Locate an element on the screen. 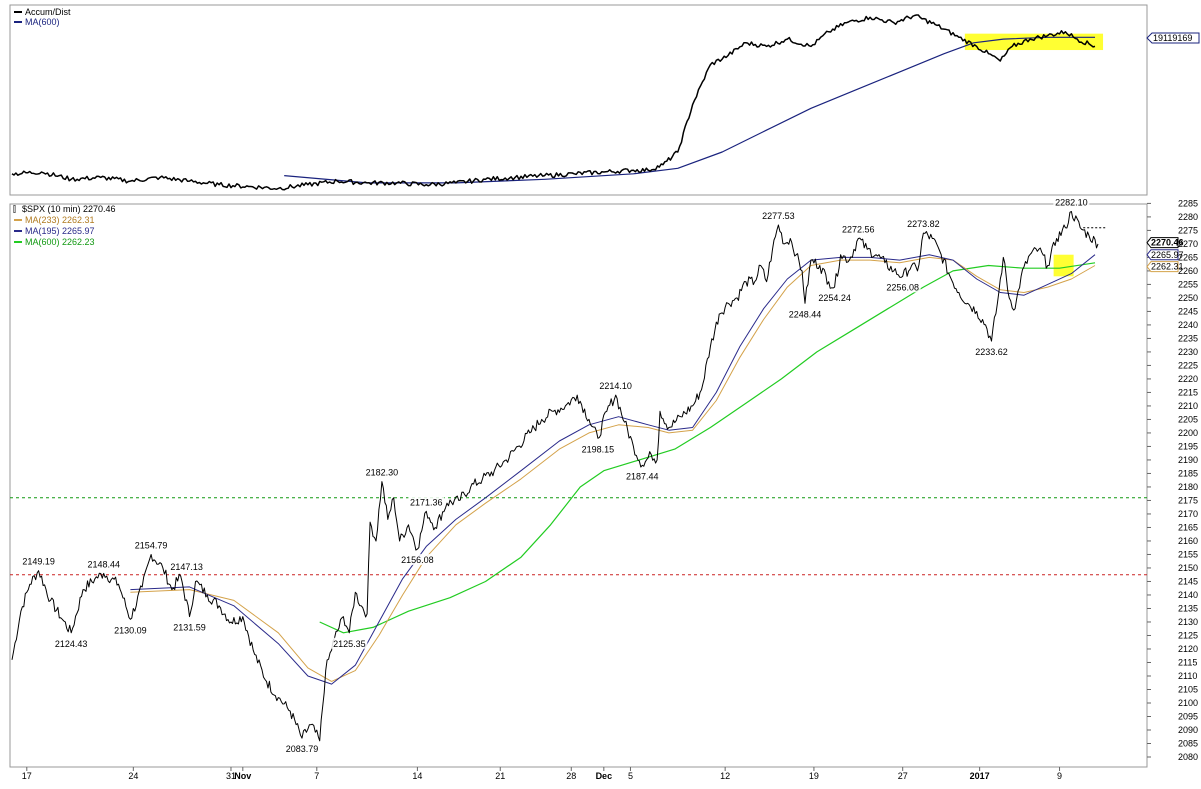 This screenshot has height=789, width=1201. x-tick-label: 19 is located at coordinates (814, 776).